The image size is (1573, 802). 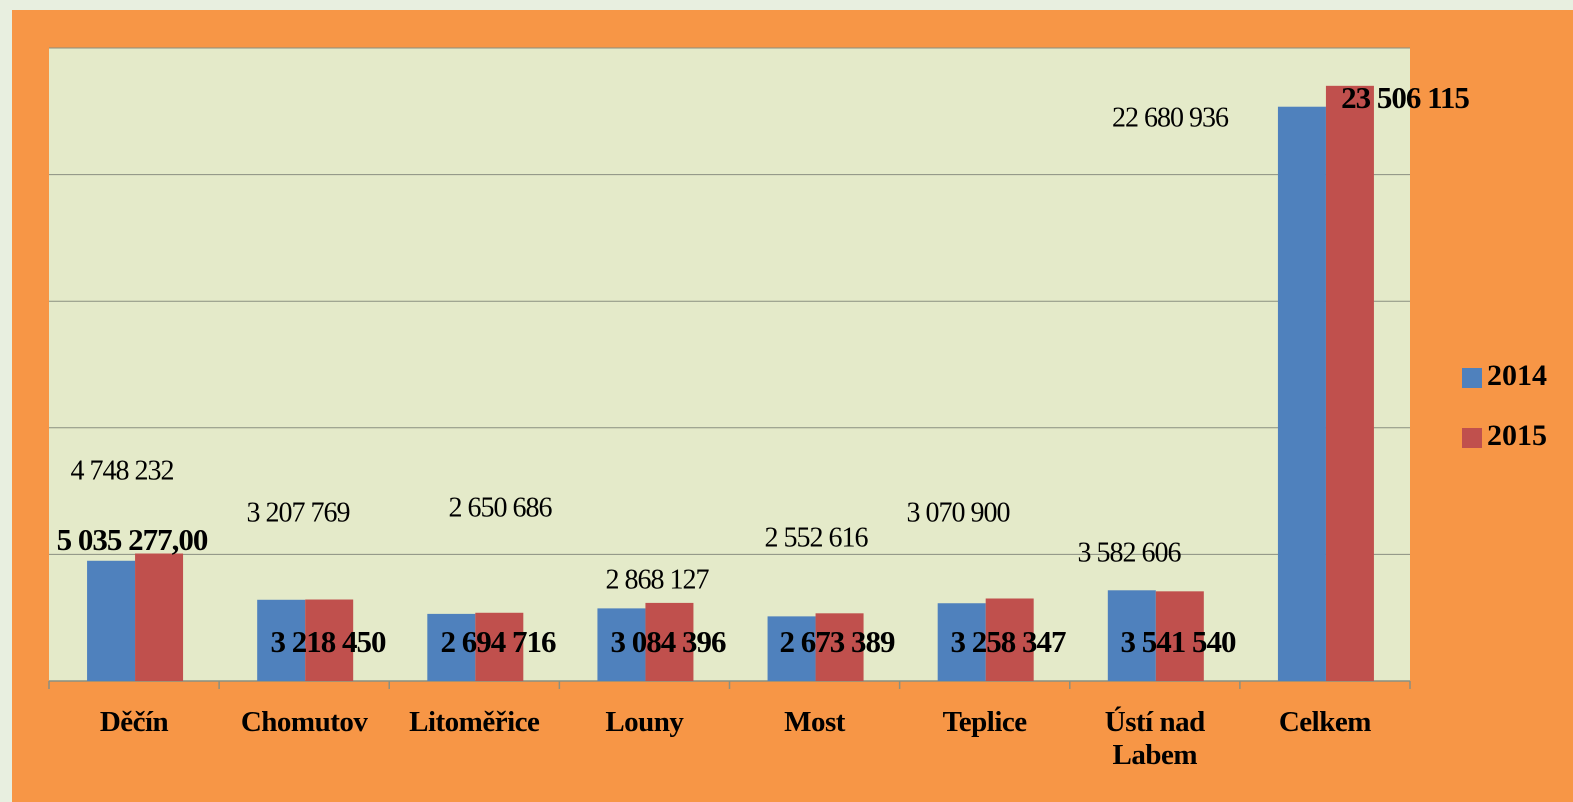 What do you see at coordinates (1170, 117) in the screenshot?
I see `data-label: 22 680 936` at bounding box center [1170, 117].